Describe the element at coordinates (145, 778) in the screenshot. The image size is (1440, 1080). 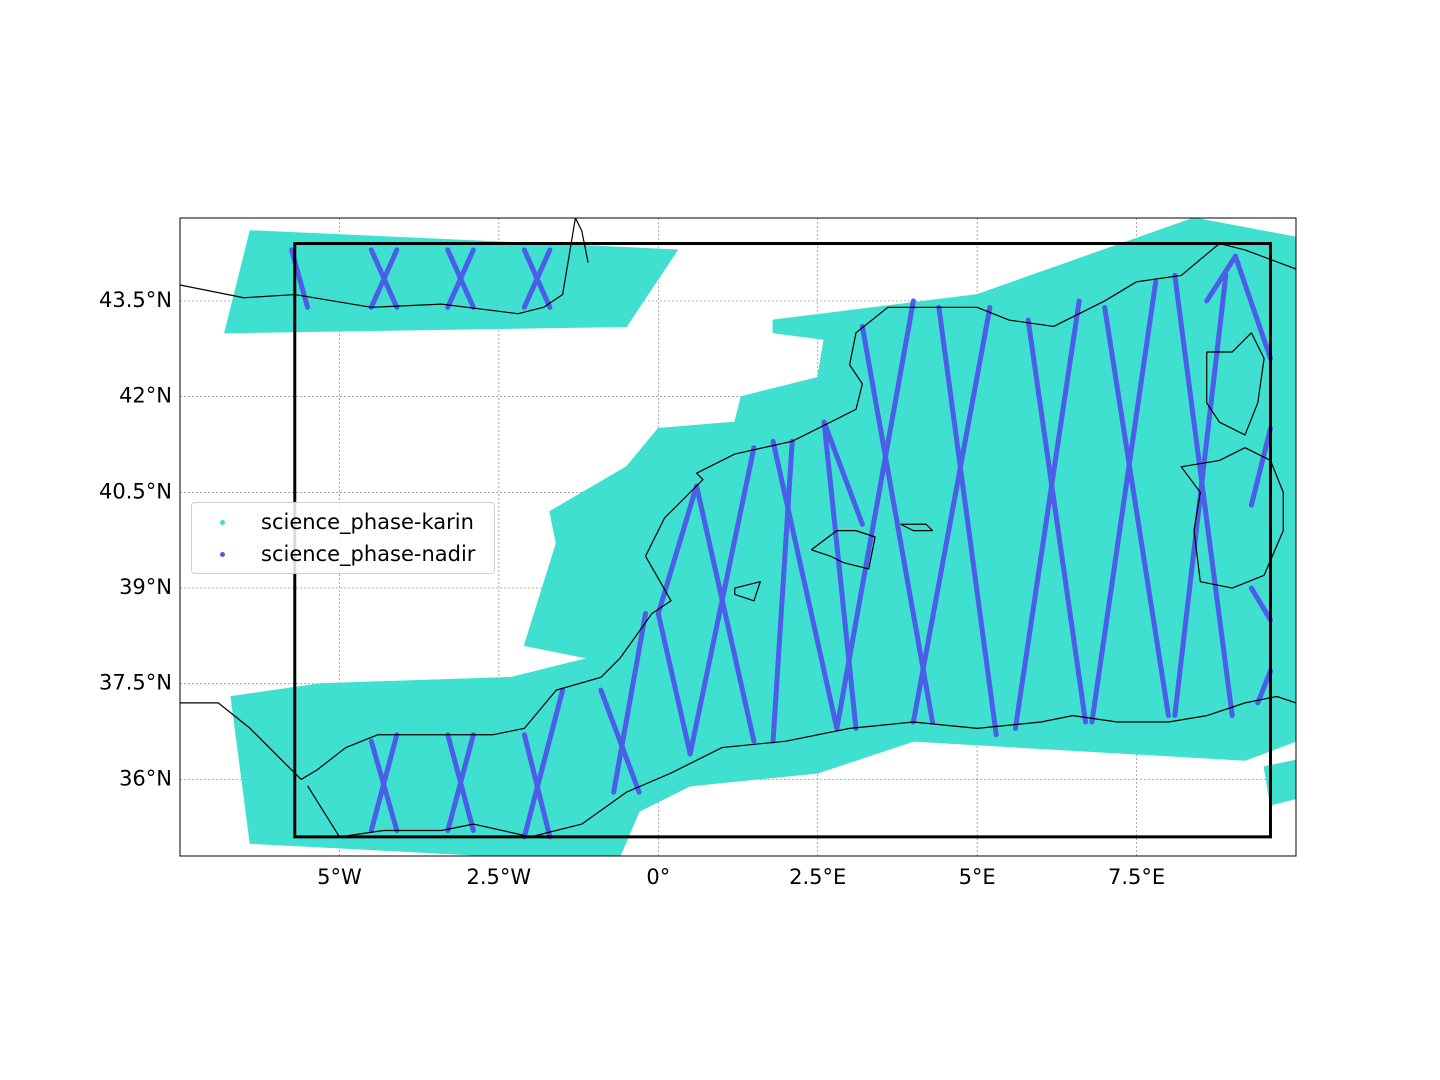
I see `y-tick-label-0: 36°N` at that location.